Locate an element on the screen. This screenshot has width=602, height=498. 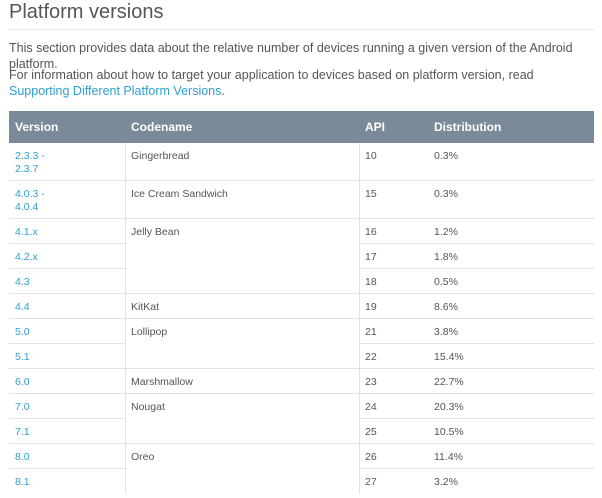
info-suffix: . is located at coordinates (223, 91).